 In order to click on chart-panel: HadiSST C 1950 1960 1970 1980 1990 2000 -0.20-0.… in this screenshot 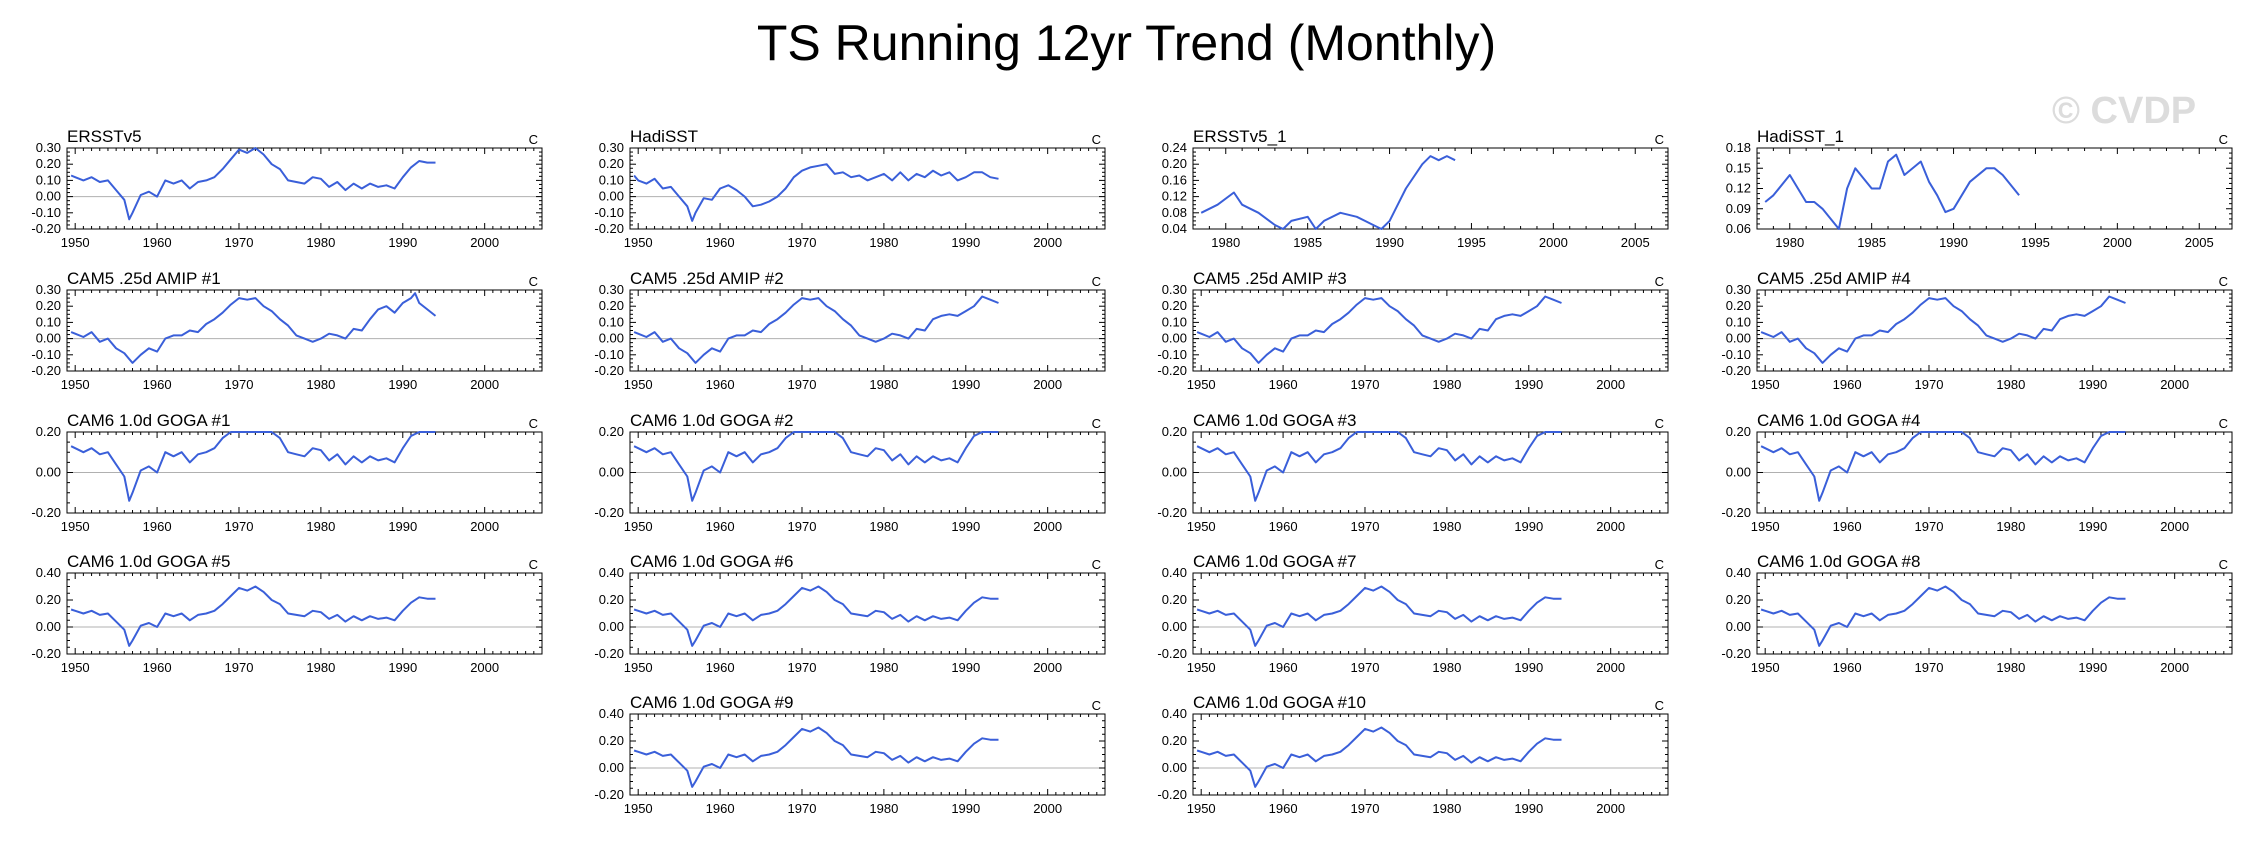, I will do `click(850, 188)`.